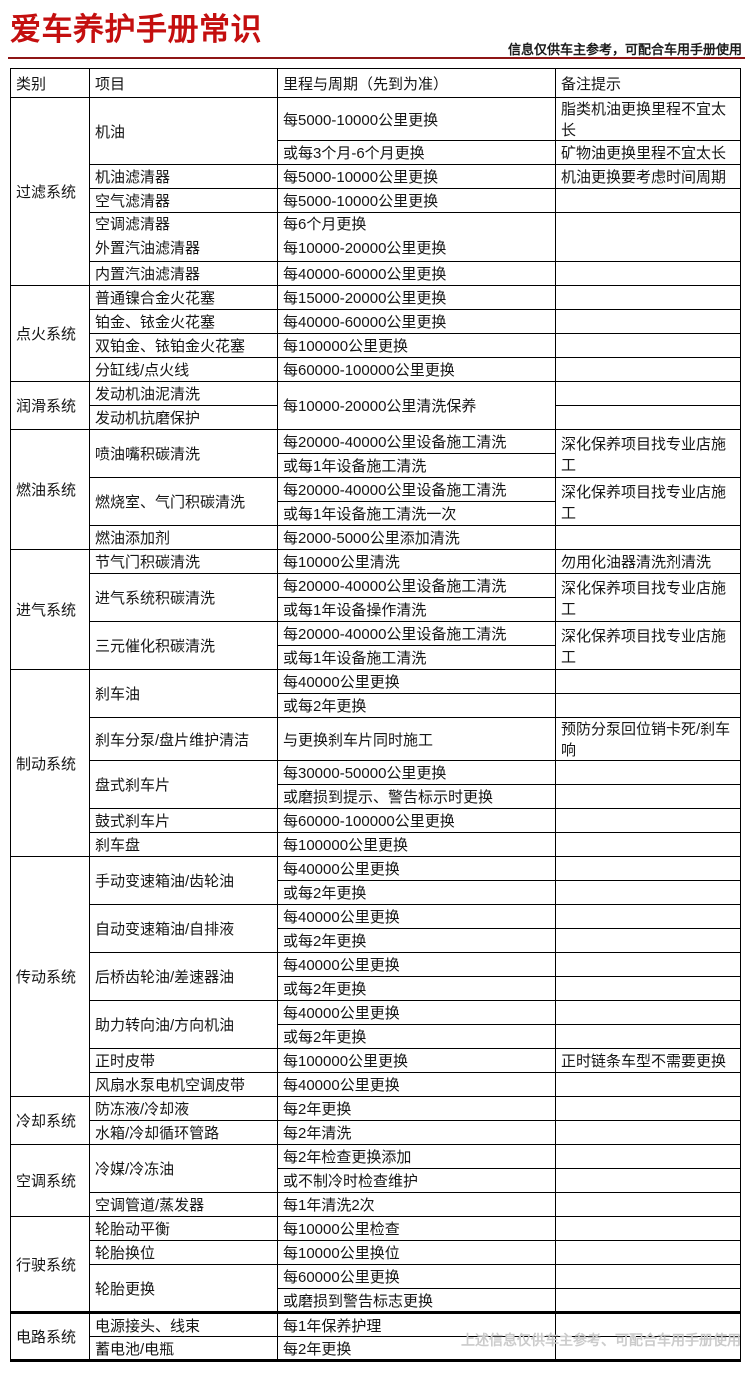  What do you see at coordinates (183, 1024) in the screenshot?
I see `item-cell: 助力转向油/方向机油` at bounding box center [183, 1024].